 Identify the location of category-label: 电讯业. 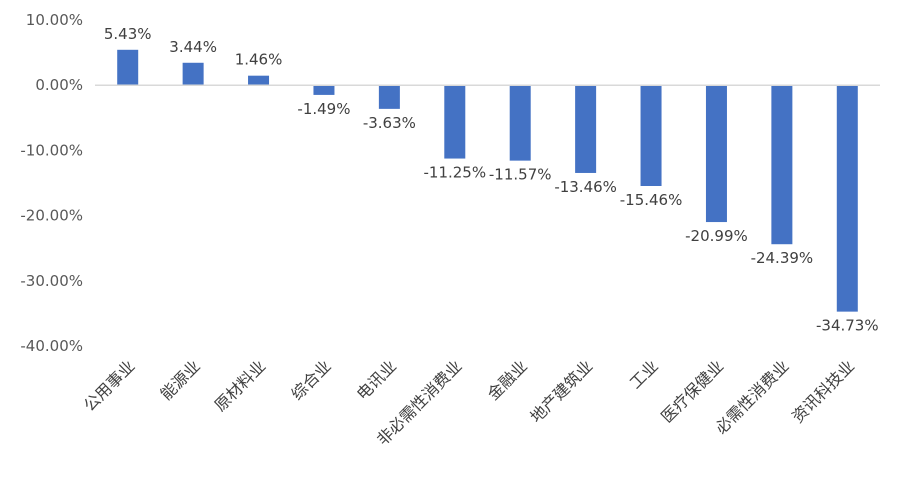
(376, 379).